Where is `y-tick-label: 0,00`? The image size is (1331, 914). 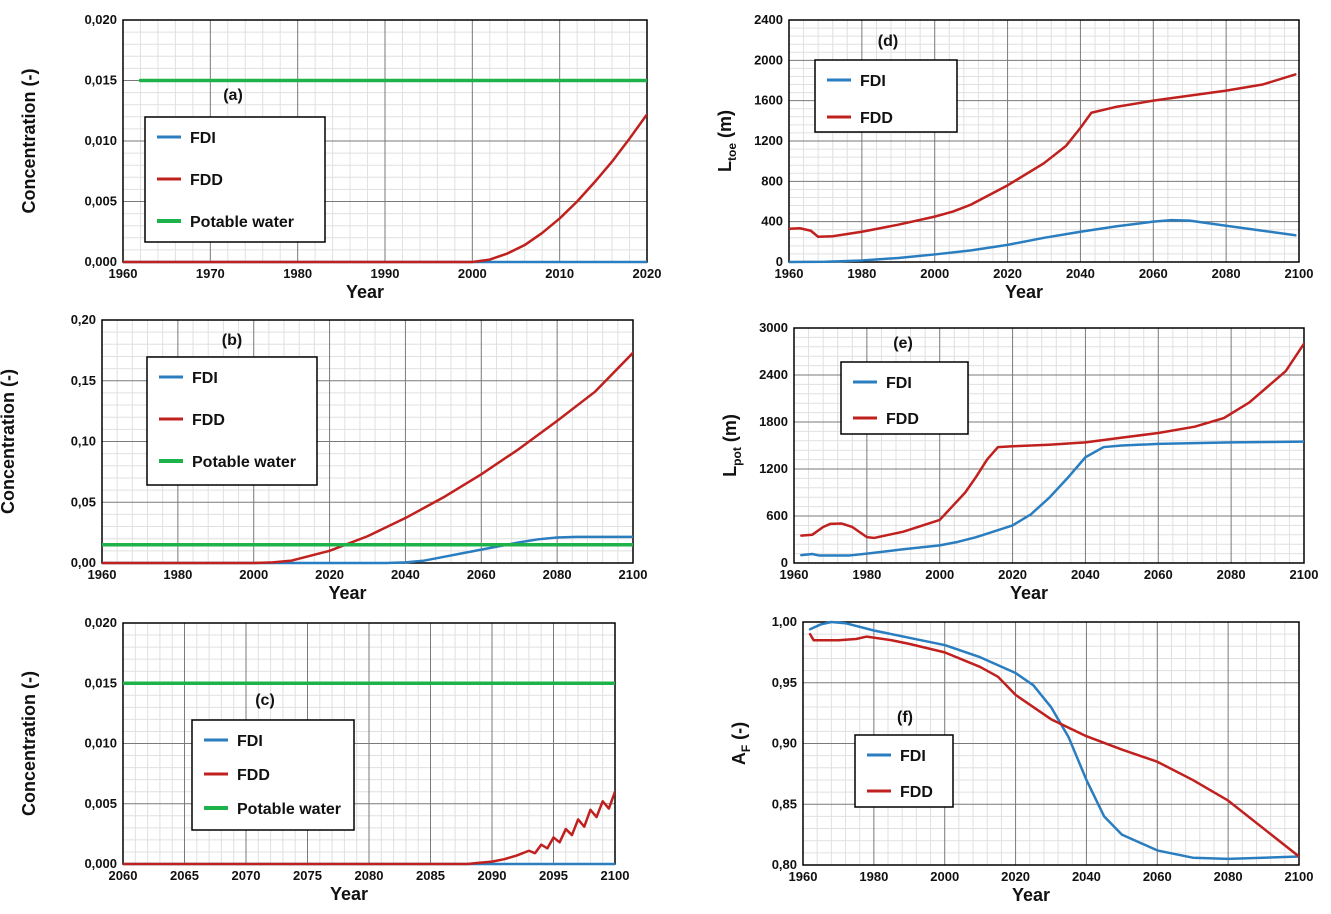 y-tick-label: 0,00 is located at coordinates (83, 562).